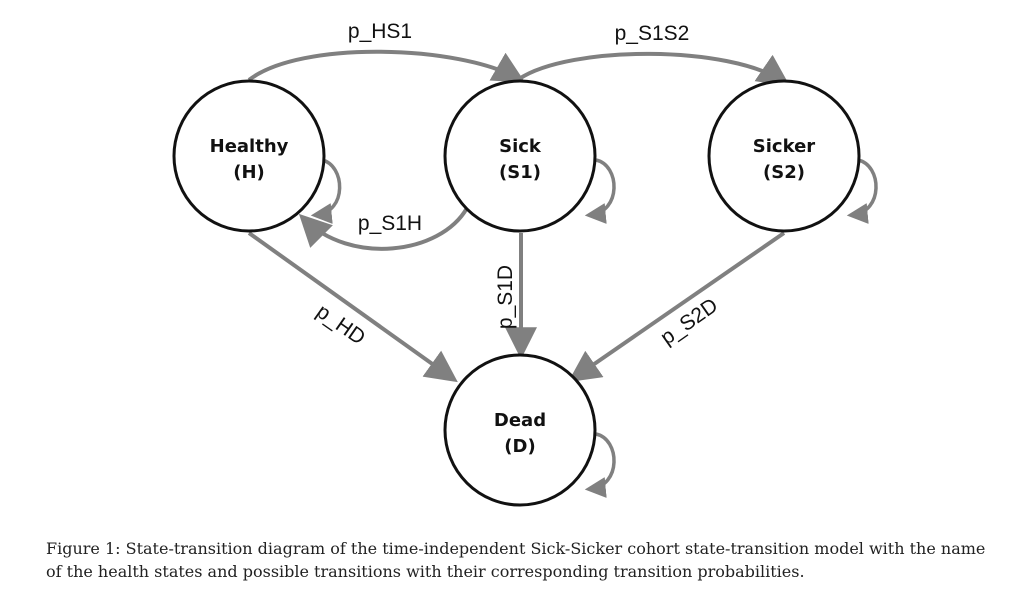 The height and width of the screenshot is (613, 1024). I want to click on self-loop-d-icon, so click(600, 465).